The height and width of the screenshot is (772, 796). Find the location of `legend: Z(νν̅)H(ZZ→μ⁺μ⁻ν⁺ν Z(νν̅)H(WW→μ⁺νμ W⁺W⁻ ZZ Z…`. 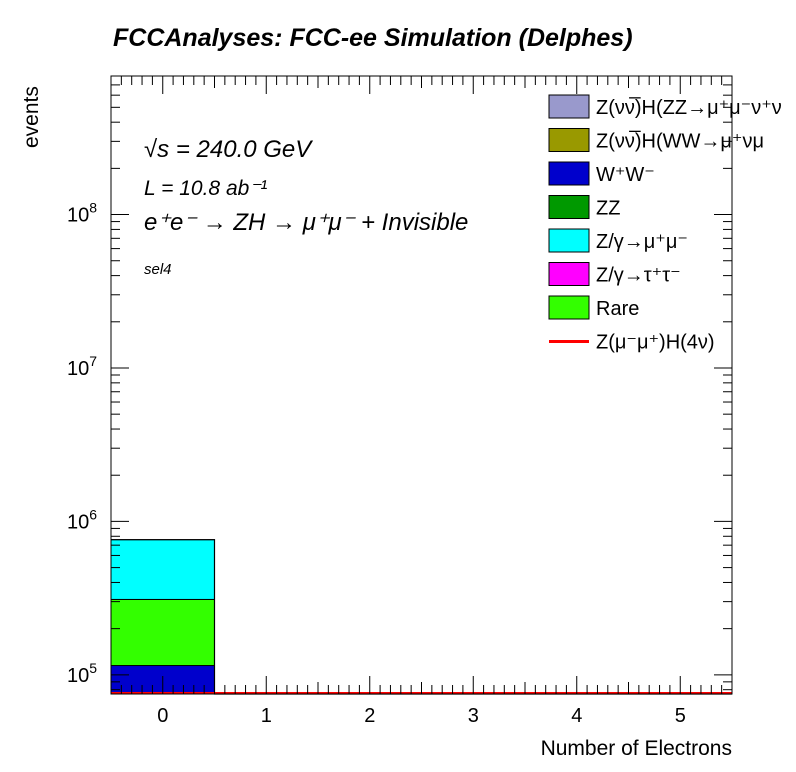

legend: Z(νν̅)H(ZZ→μ⁺μ⁻ν⁺ν Z(νν̅)H(WW→μ⁺νμ W⁺W⁻ ZZ Z… is located at coordinates (665, 224).